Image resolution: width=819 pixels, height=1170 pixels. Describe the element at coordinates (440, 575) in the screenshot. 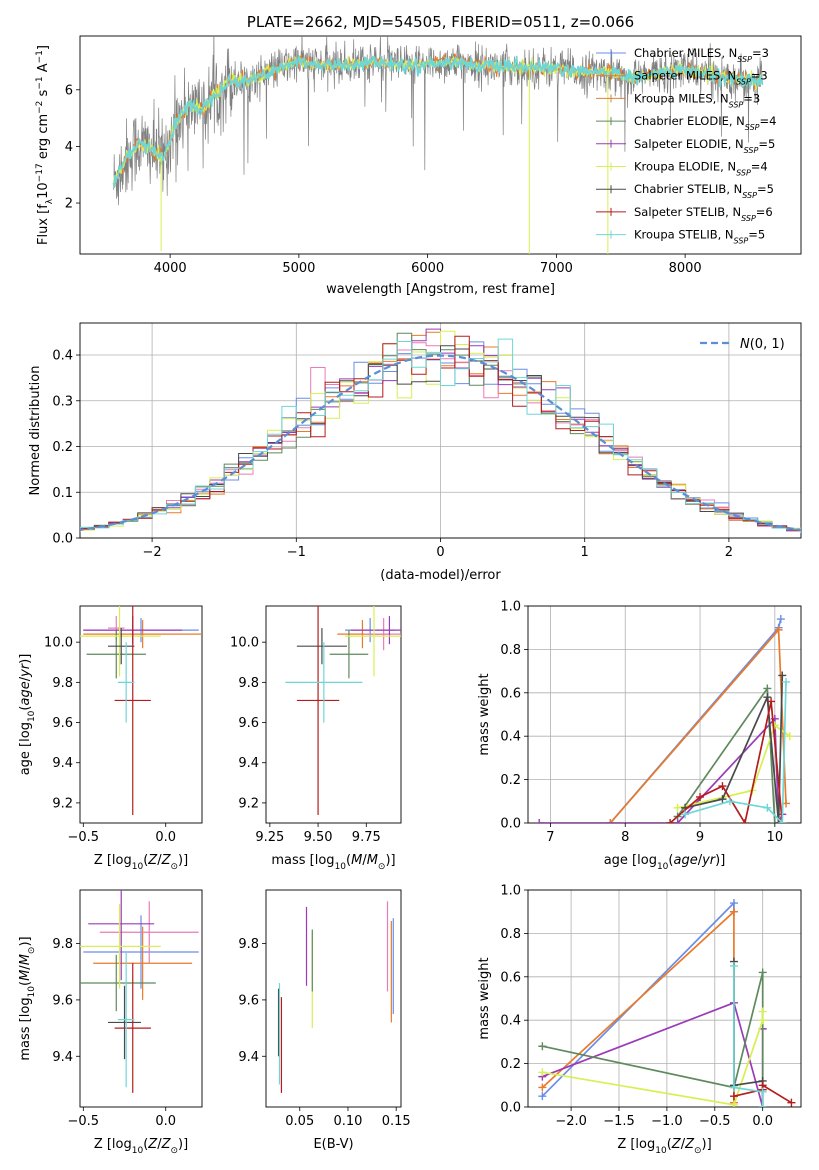

I see `residuals-xlabel: (data-model)/error` at that location.